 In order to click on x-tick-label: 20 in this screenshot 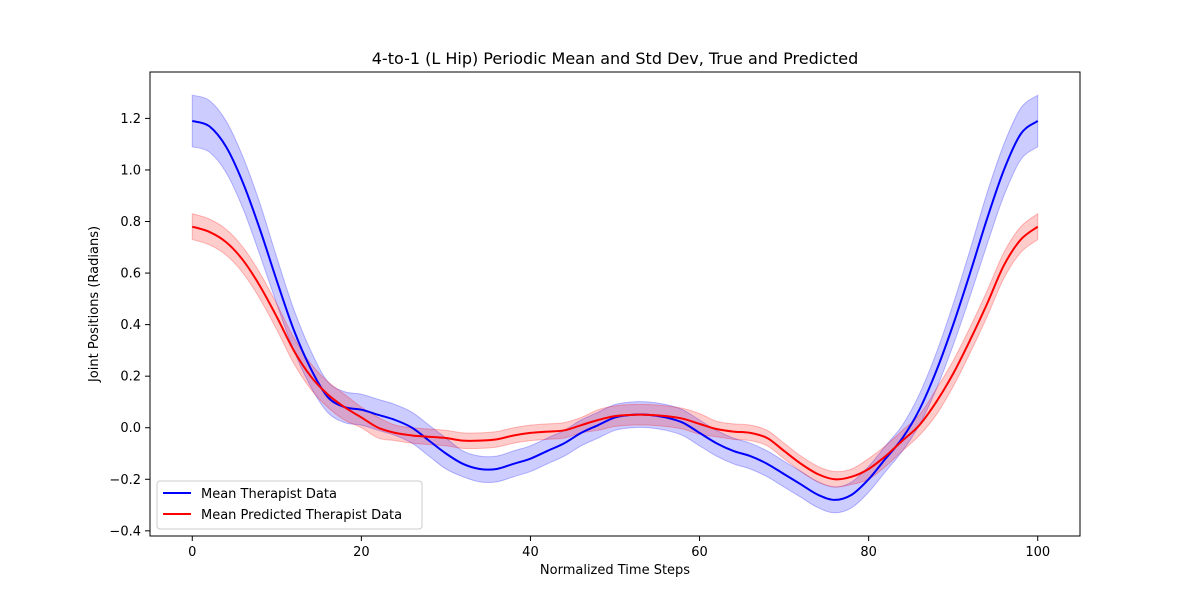, I will do `click(361, 552)`.